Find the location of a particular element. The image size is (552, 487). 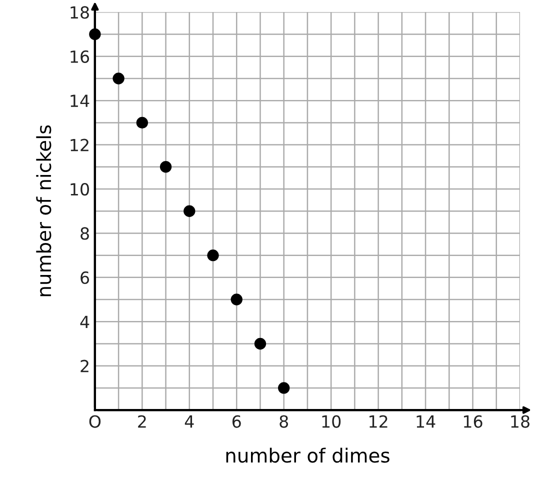

x-tick-label: 16 is located at coordinates (473, 421).